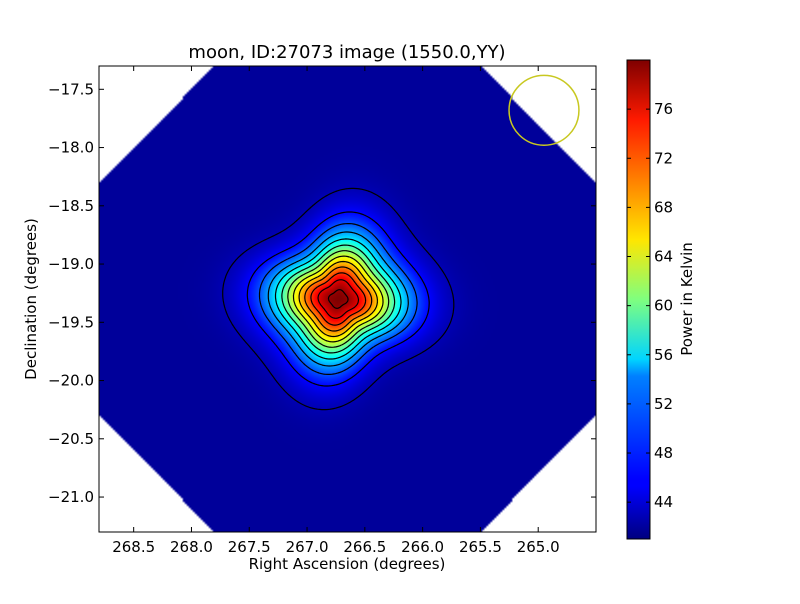  What do you see at coordinates (480, 547) in the screenshot?
I see `x-tick-label: 265.5` at bounding box center [480, 547].